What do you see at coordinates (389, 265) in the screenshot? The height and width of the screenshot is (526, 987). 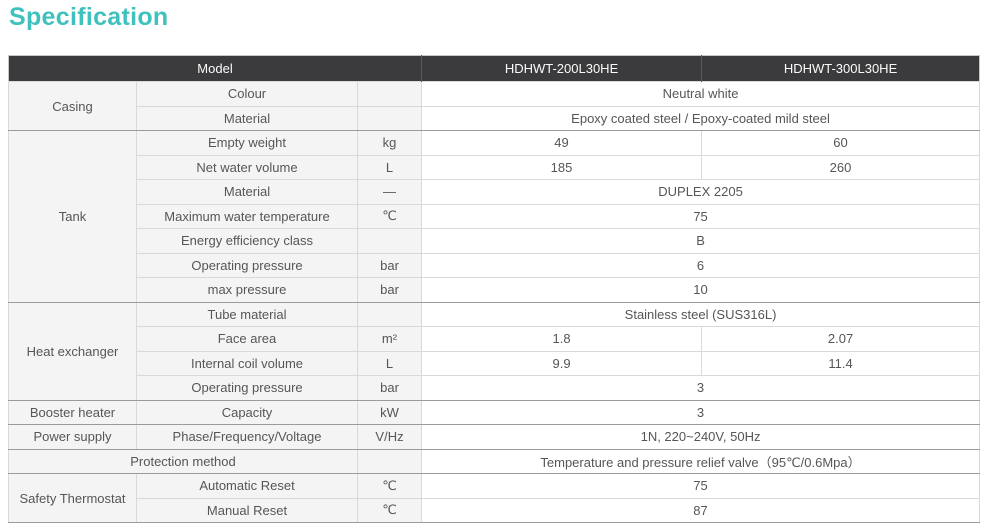 I see `unit-tank-operating-pressure-cell: bar` at bounding box center [389, 265].